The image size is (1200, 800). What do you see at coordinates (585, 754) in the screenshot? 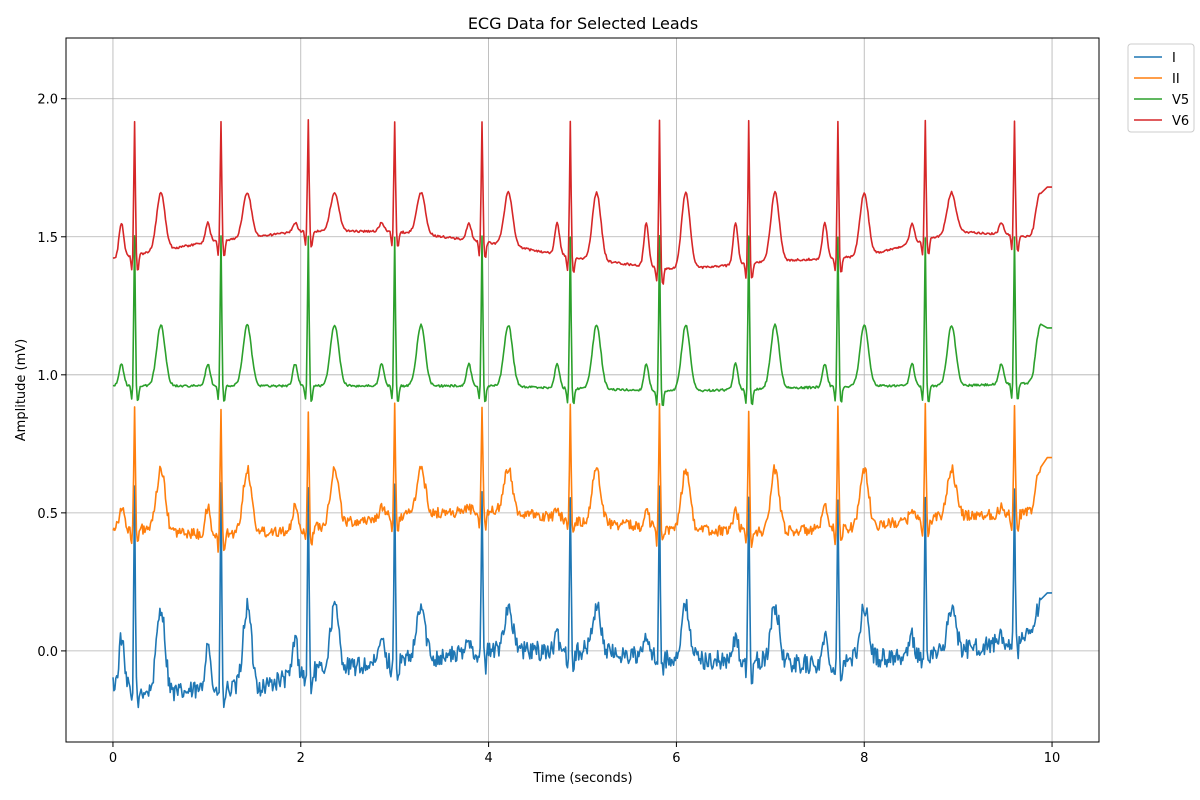
I see `x-axis: 0 2 4 6 8 10` at bounding box center [585, 754].